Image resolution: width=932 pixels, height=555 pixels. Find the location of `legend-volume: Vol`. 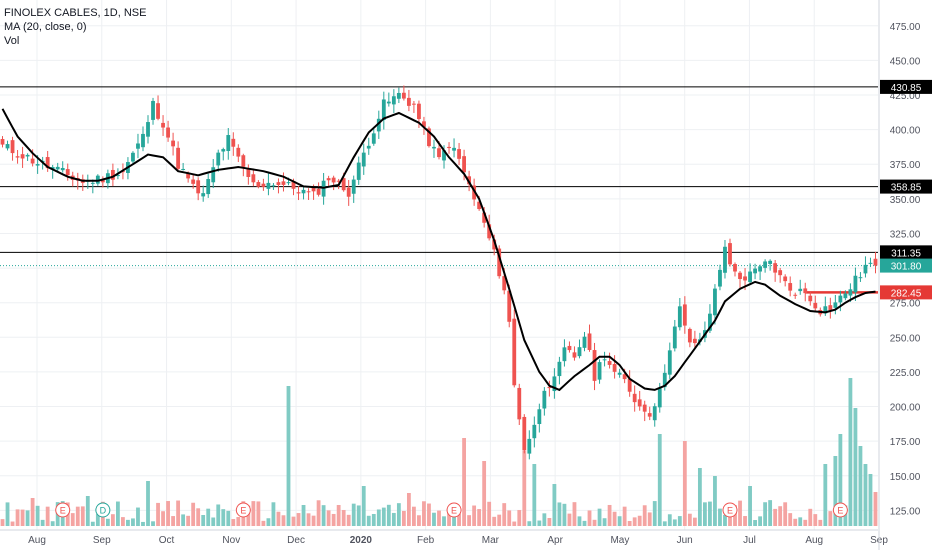

legend-volume: Vol is located at coordinates (12, 41).